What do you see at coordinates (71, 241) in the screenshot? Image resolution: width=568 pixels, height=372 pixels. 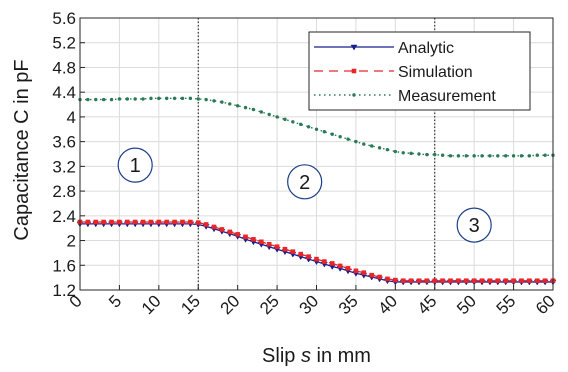 I see `y-tick-label: 2` at bounding box center [71, 241].